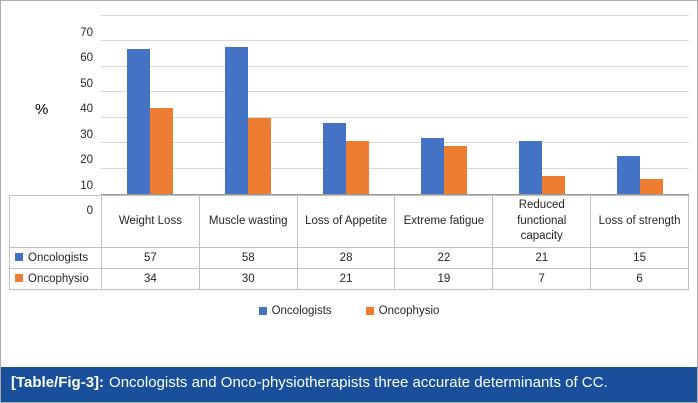 Image resolution: width=698 pixels, height=403 pixels. Describe the element at coordinates (248, 279) in the screenshot. I see `value-cell: 30` at that location.